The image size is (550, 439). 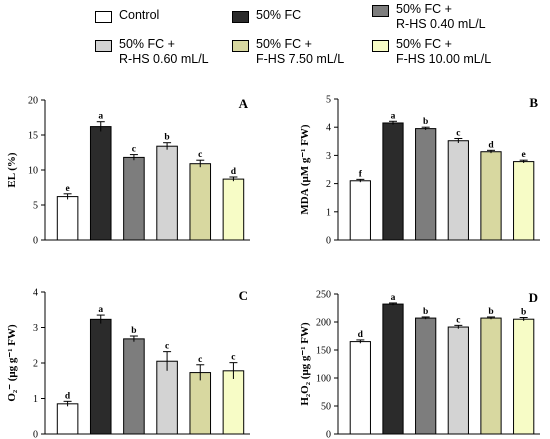 What do you see at coordinates (33, 171) in the screenshot?
I see `y-tick-label: 10` at bounding box center [33, 171].